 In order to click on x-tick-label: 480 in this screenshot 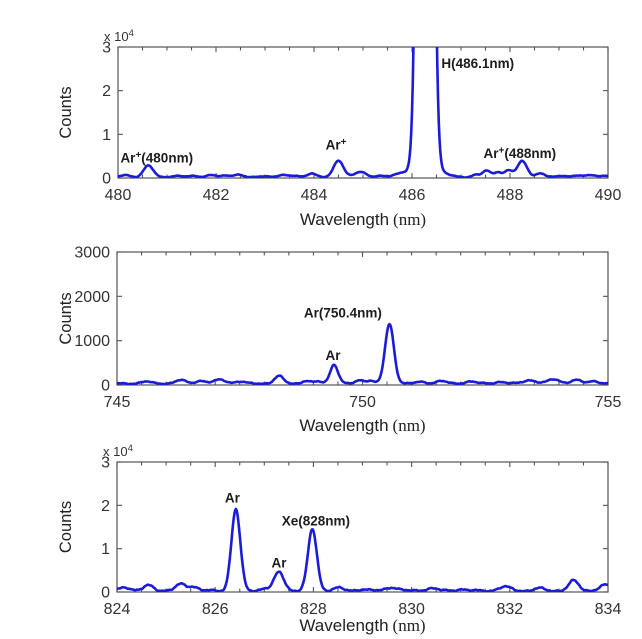, I will do `click(118, 195)`.